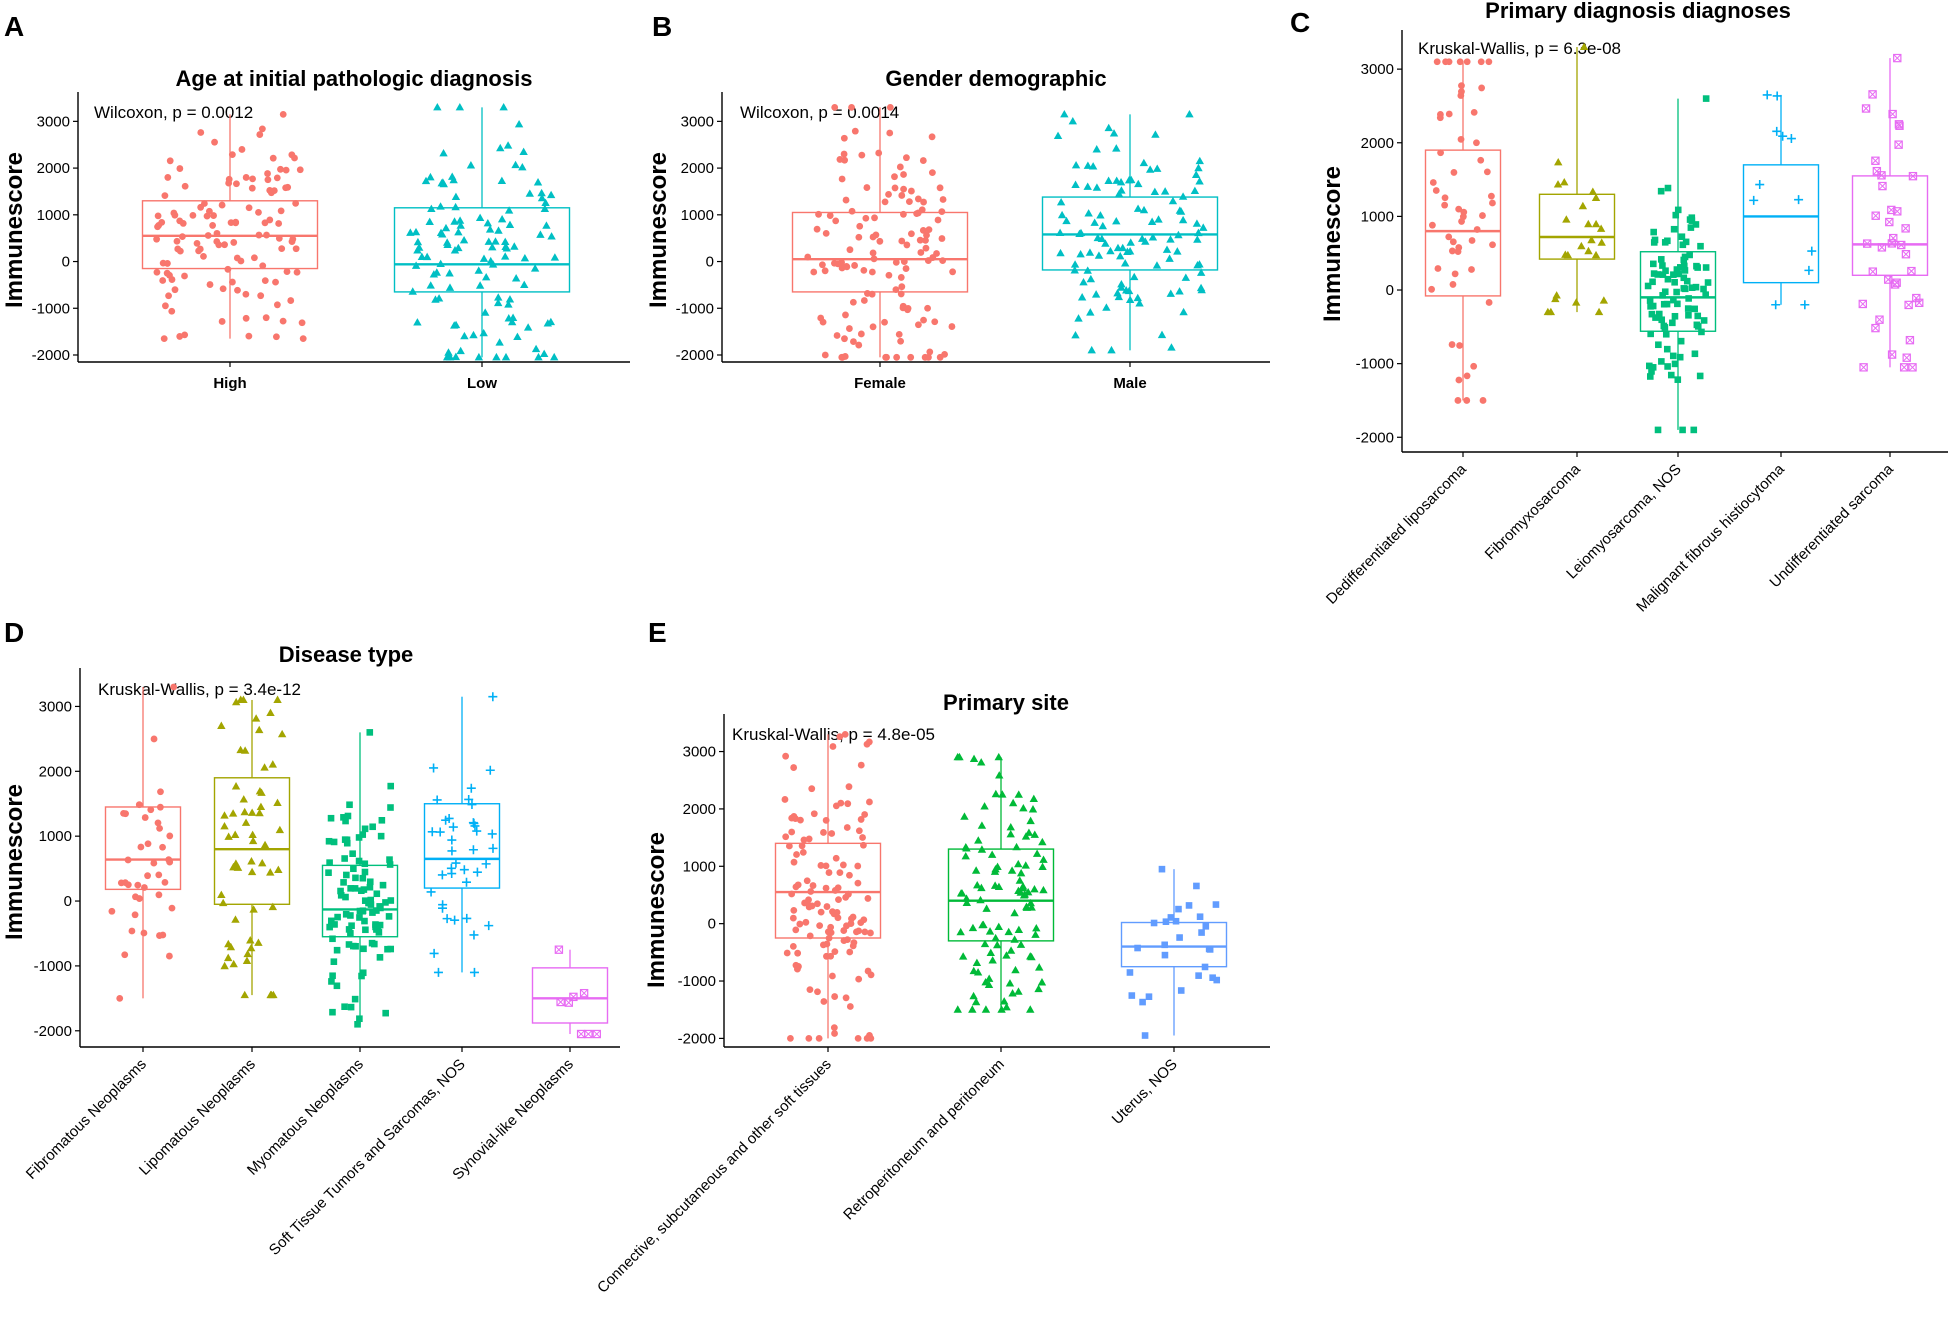 This screenshot has width=1955, height=1342. I want to click on panel-a-test-label: Wilcoxon, p = 0.0012, so click(173, 112).